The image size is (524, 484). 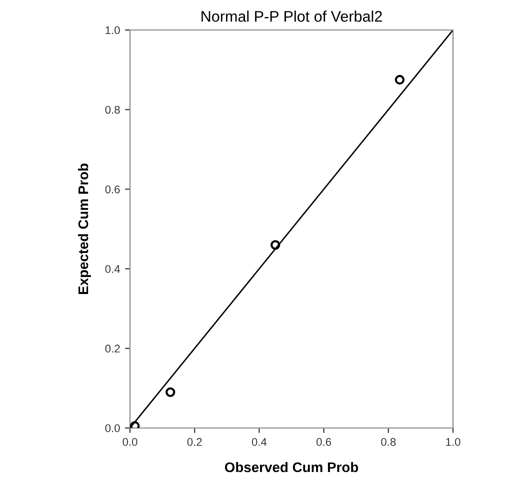 What do you see at coordinates (388, 442) in the screenshot?
I see `x-tick-label: 0.8` at bounding box center [388, 442].